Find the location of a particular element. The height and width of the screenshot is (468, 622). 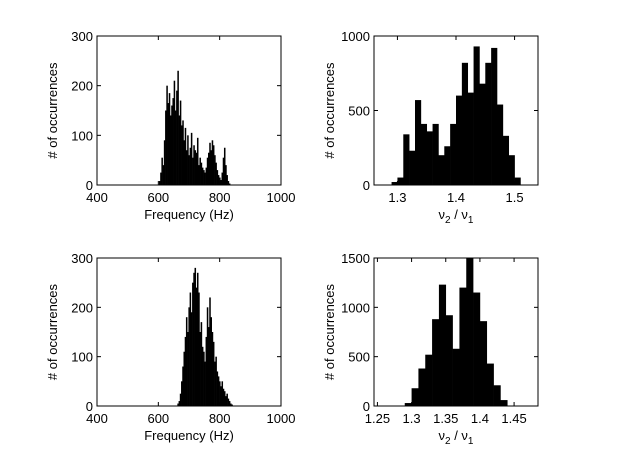

y-tick-label: 0 is located at coordinates (89, 185).